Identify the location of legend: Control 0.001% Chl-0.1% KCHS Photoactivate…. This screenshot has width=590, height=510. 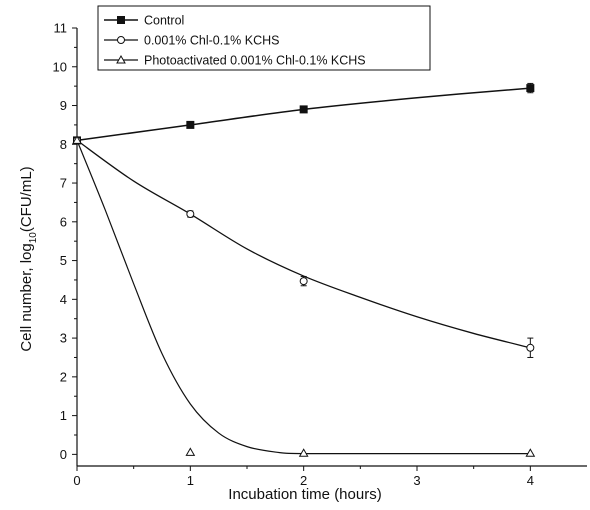
(264, 38).